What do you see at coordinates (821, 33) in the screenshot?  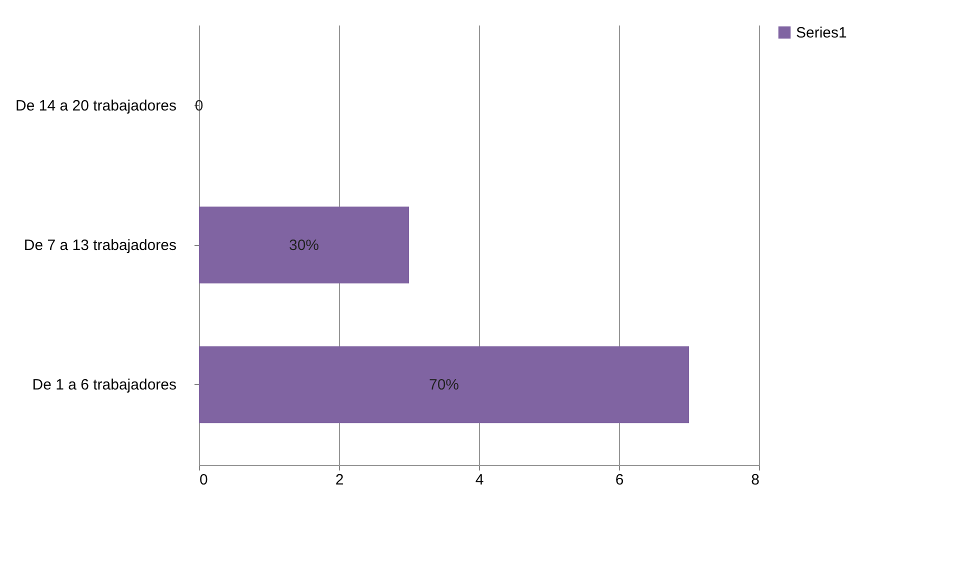 I see `legend-label: Series1` at bounding box center [821, 33].